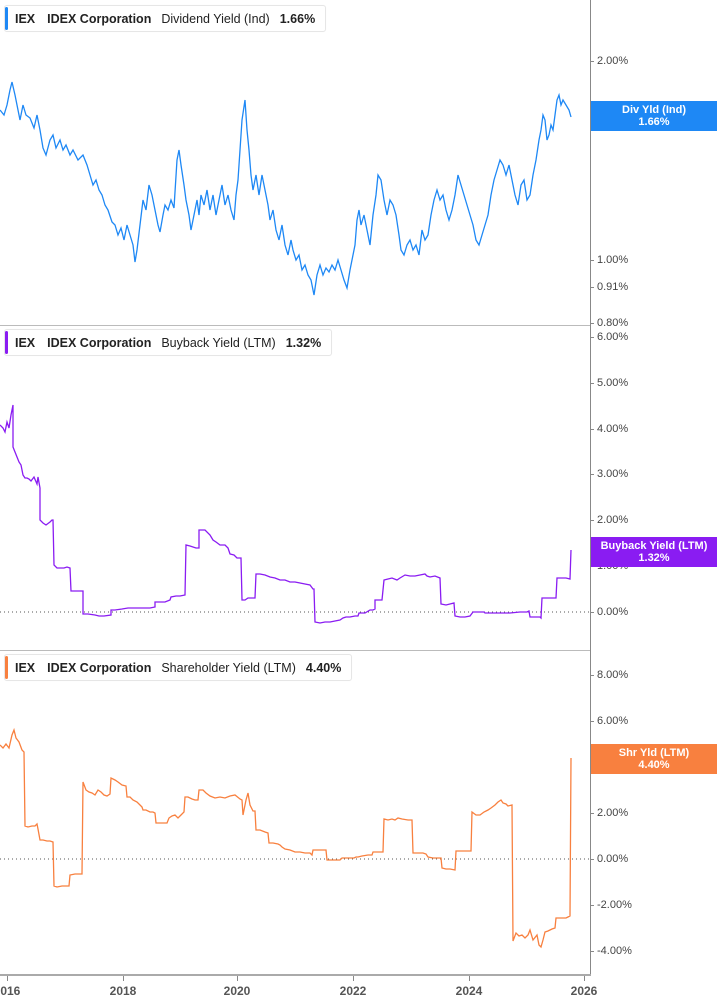 The height and width of the screenshot is (1005, 717). Describe the element at coordinates (654, 122) in the screenshot. I see `tag-value: 1.66%` at that location.